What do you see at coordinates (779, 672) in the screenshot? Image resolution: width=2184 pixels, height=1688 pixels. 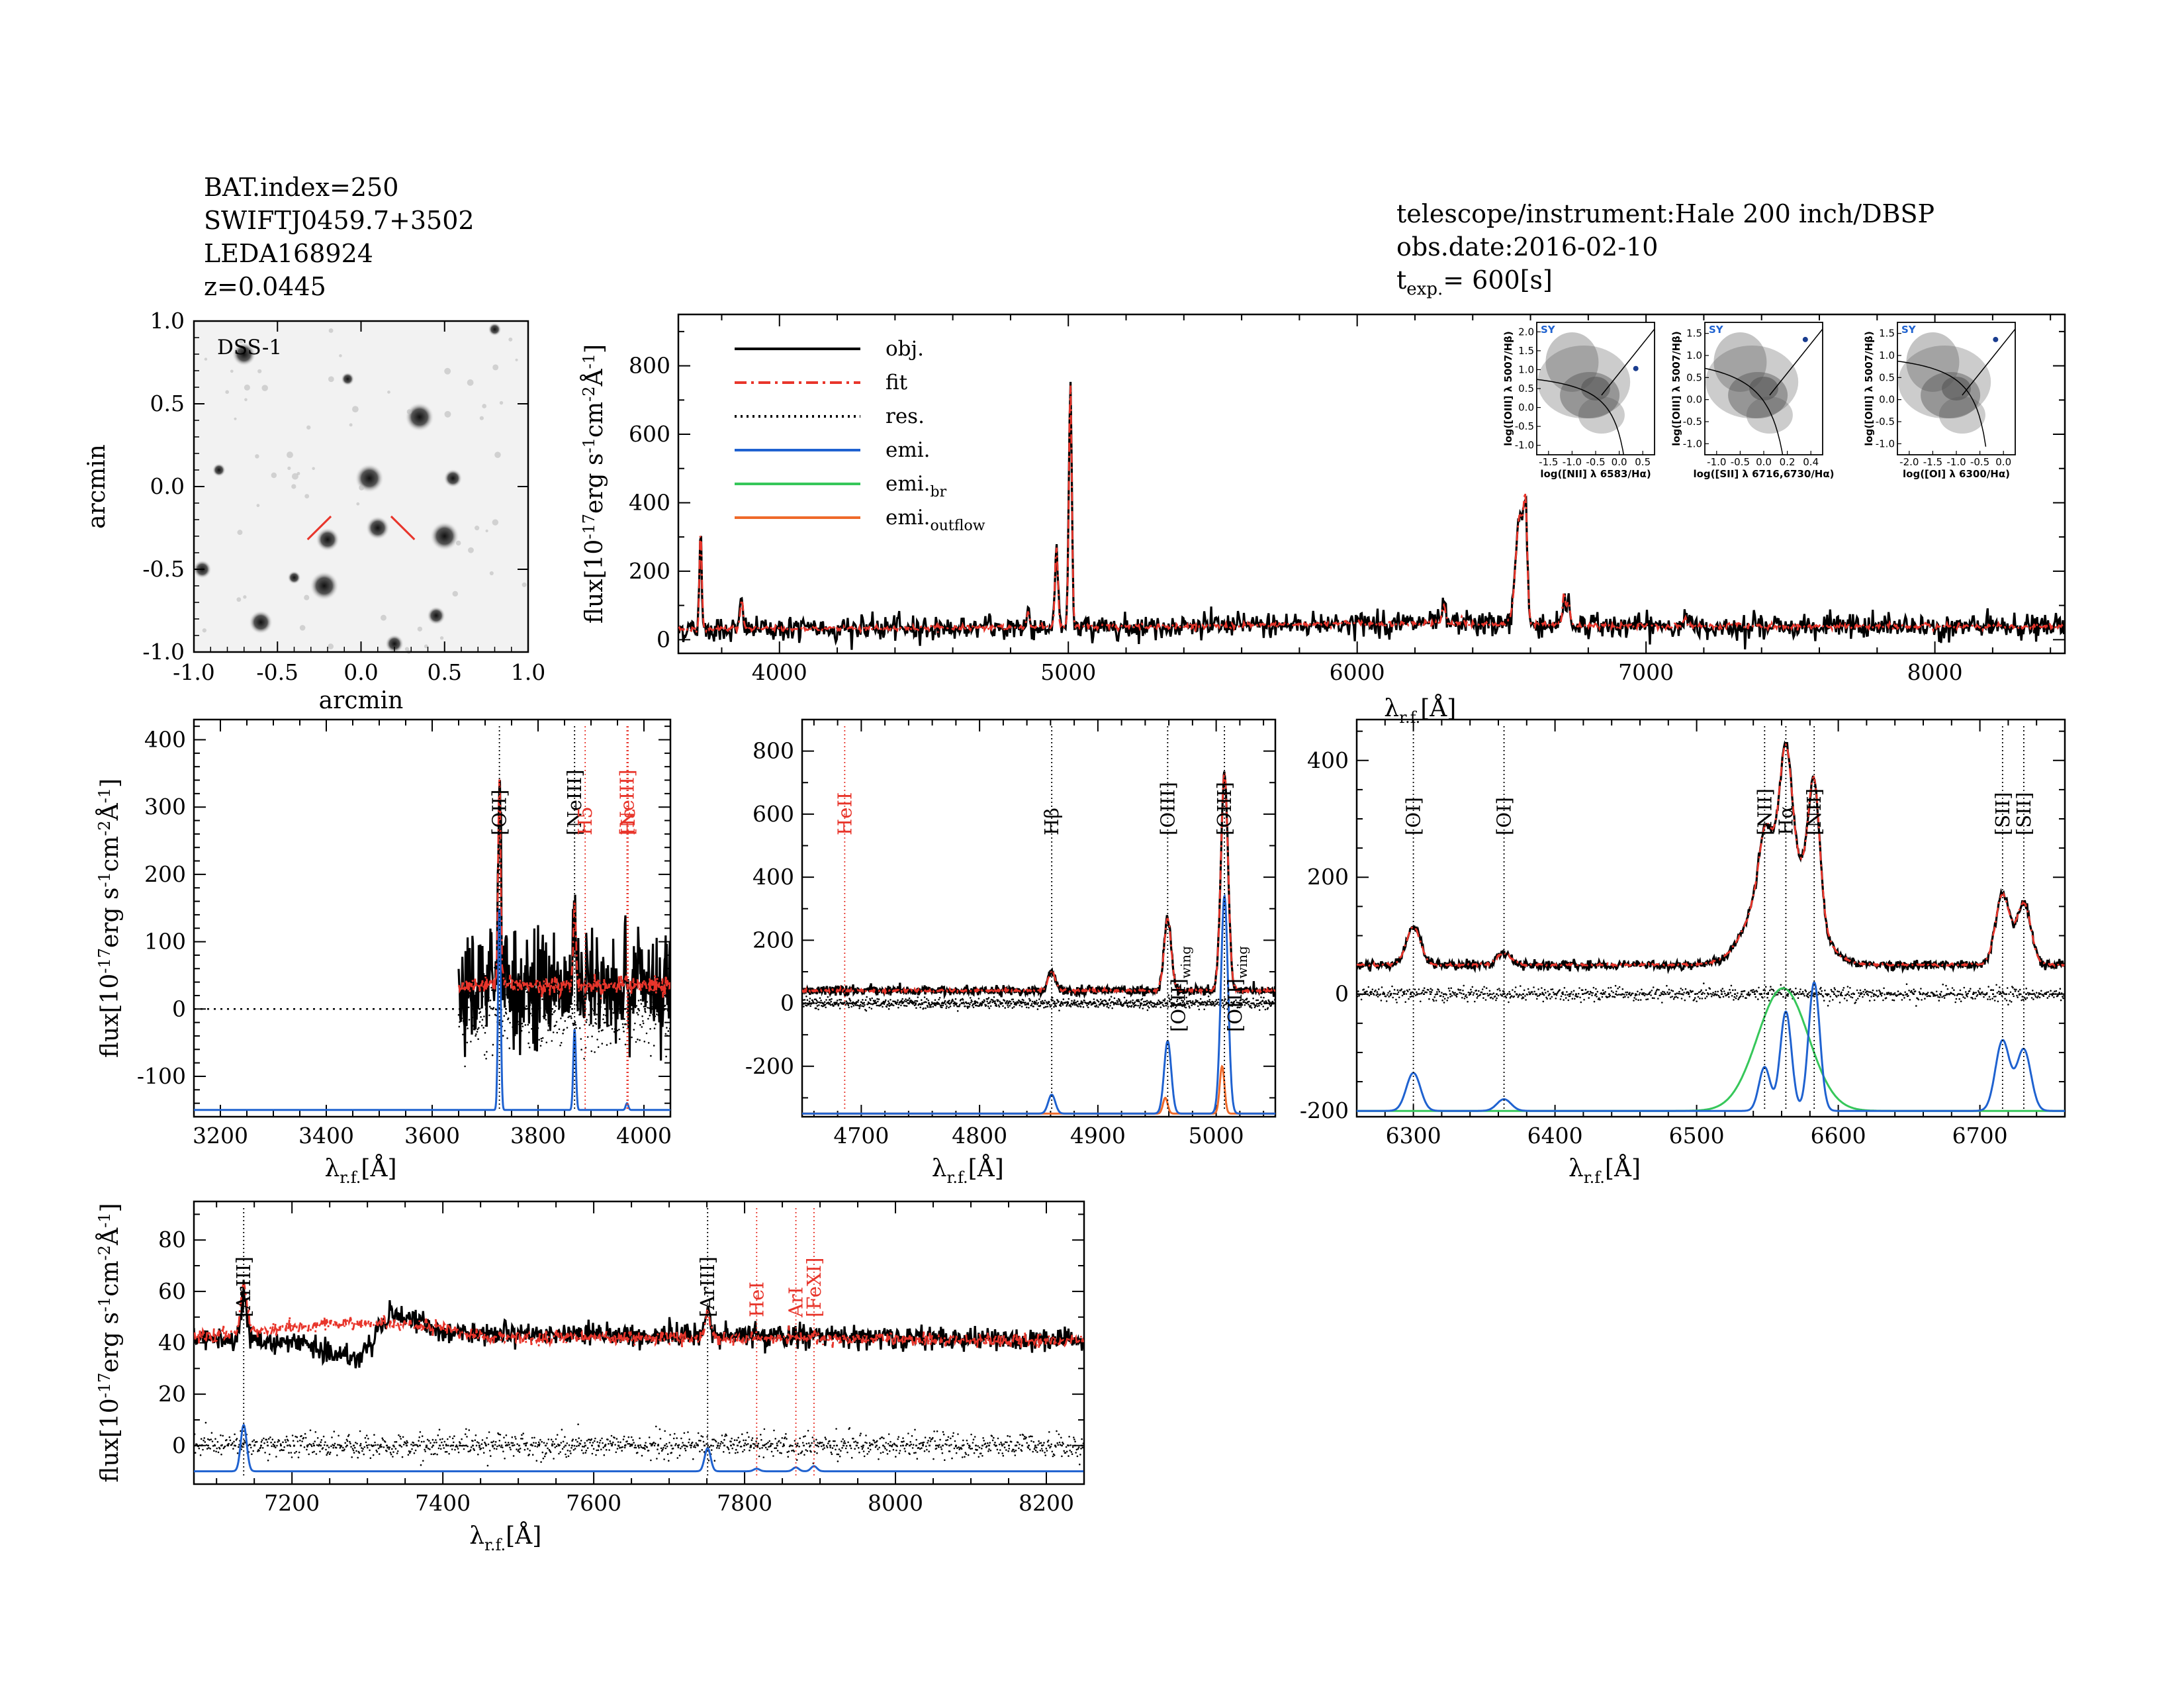 I see `x-tick-label: 4000` at bounding box center [779, 672].